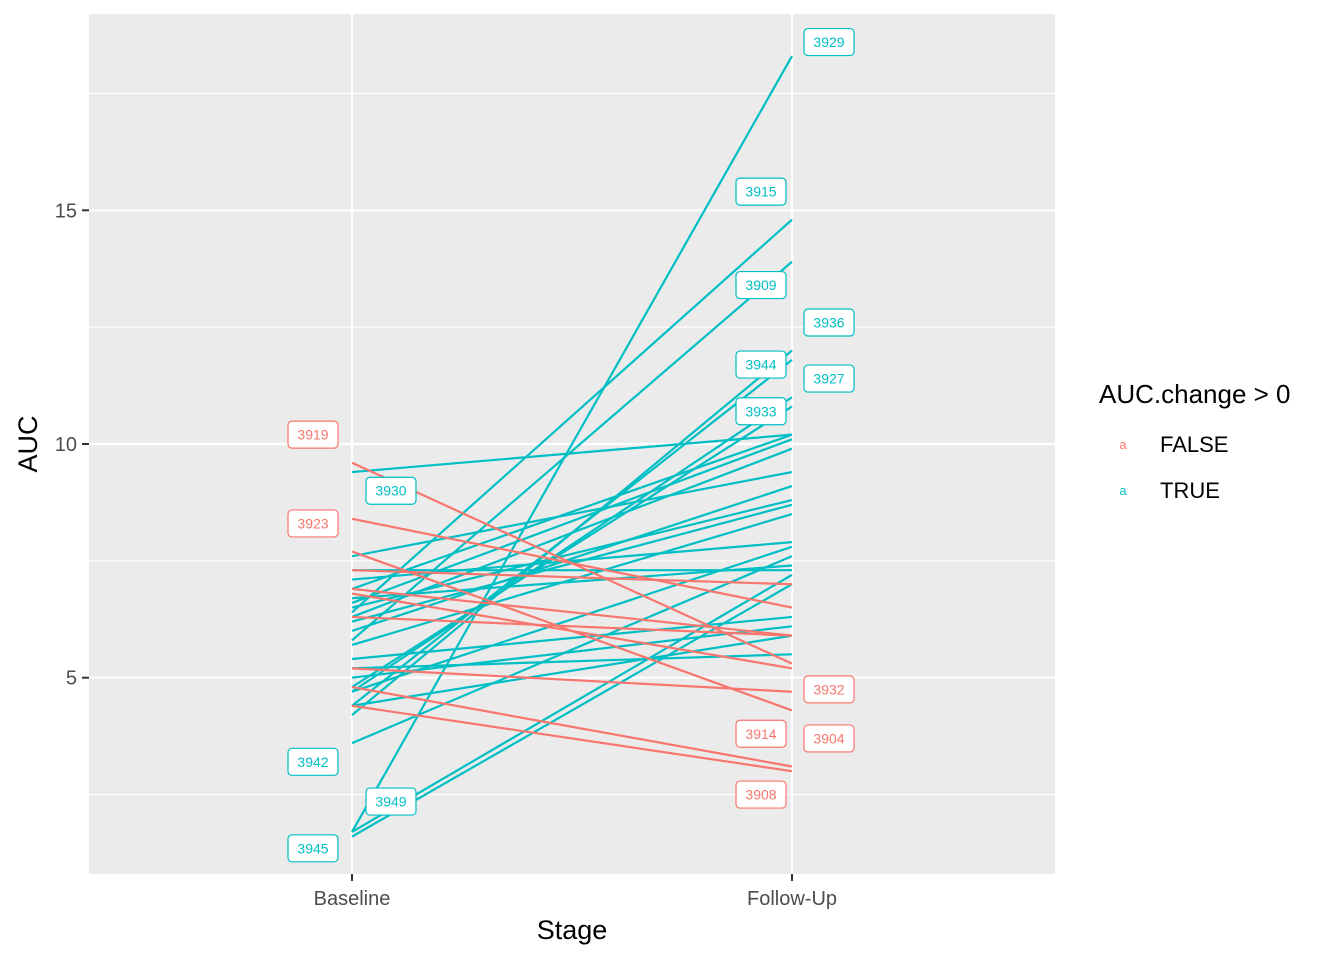 The width and height of the screenshot is (1344, 960). I want to click on point-label-3936: 3936, so click(829, 322).